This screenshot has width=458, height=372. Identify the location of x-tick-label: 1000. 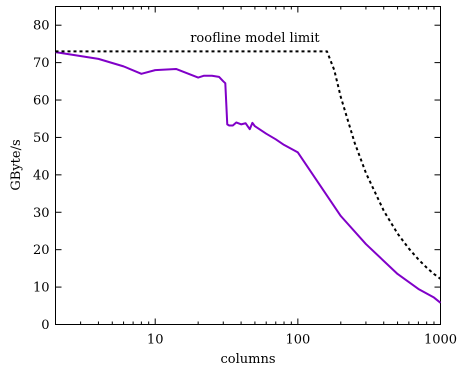
(440, 340).